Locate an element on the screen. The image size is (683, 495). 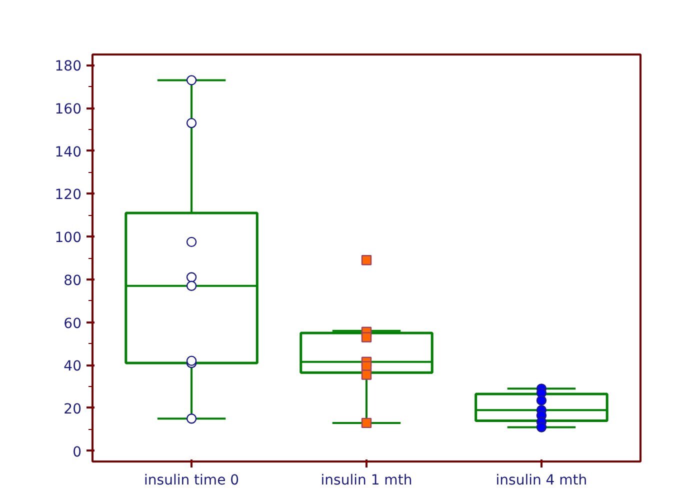
y-tick-label: 120 is located at coordinates (68, 195).